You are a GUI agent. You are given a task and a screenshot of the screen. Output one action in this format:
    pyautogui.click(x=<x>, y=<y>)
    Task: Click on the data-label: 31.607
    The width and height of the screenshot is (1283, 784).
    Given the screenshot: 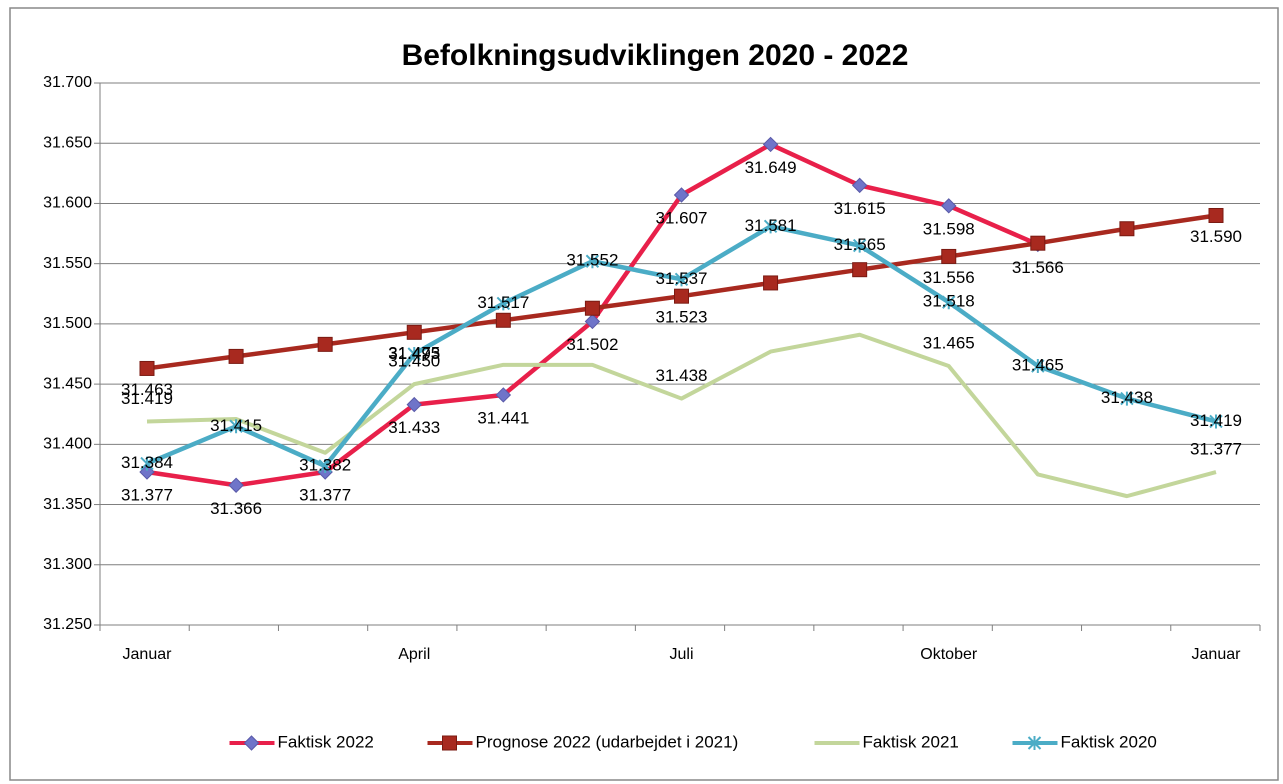 What is the action you would take?
    pyautogui.click(x=682, y=217)
    